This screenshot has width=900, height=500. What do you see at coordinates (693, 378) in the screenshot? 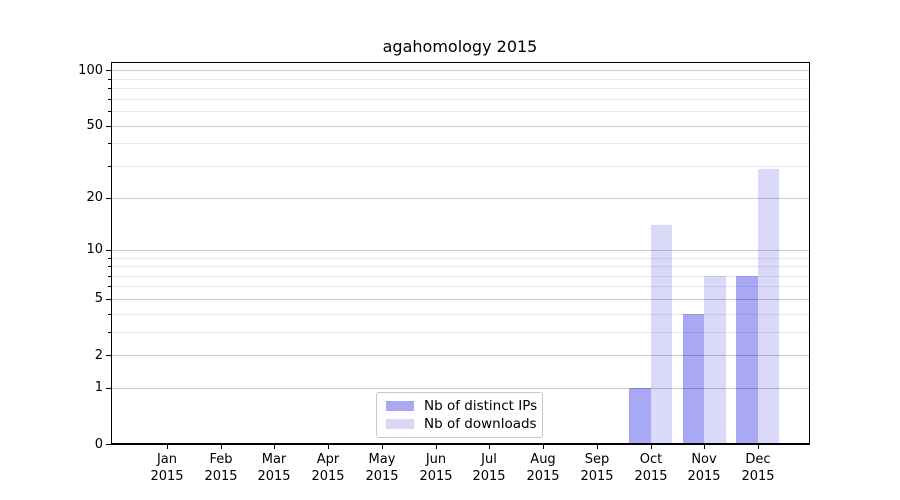
I see `bar-nb-of-distinct-ips-nov-2015` at bounding box center [693, 378].